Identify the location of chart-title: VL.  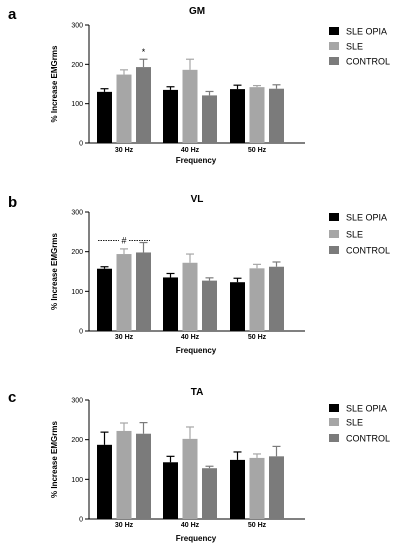
(197, 199).